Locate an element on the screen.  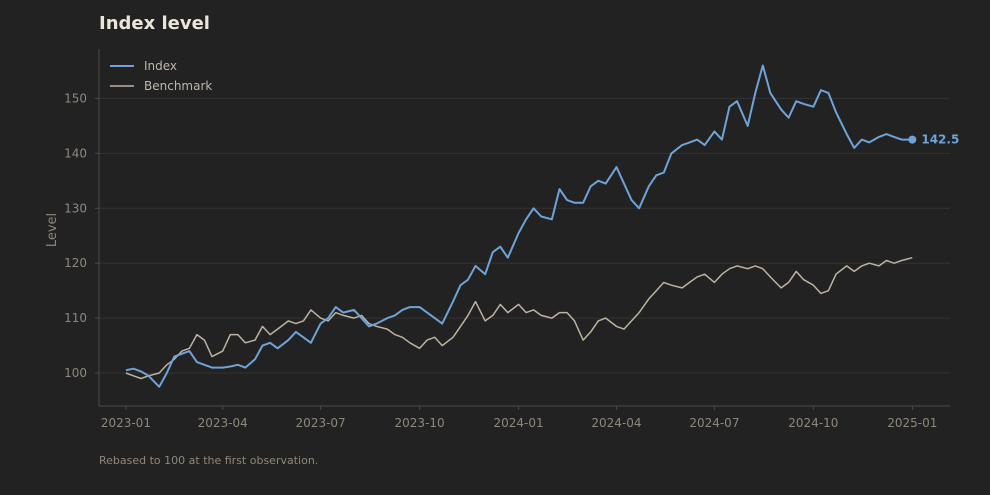
legend-label-index: Index is located at coordinates (160, 66).